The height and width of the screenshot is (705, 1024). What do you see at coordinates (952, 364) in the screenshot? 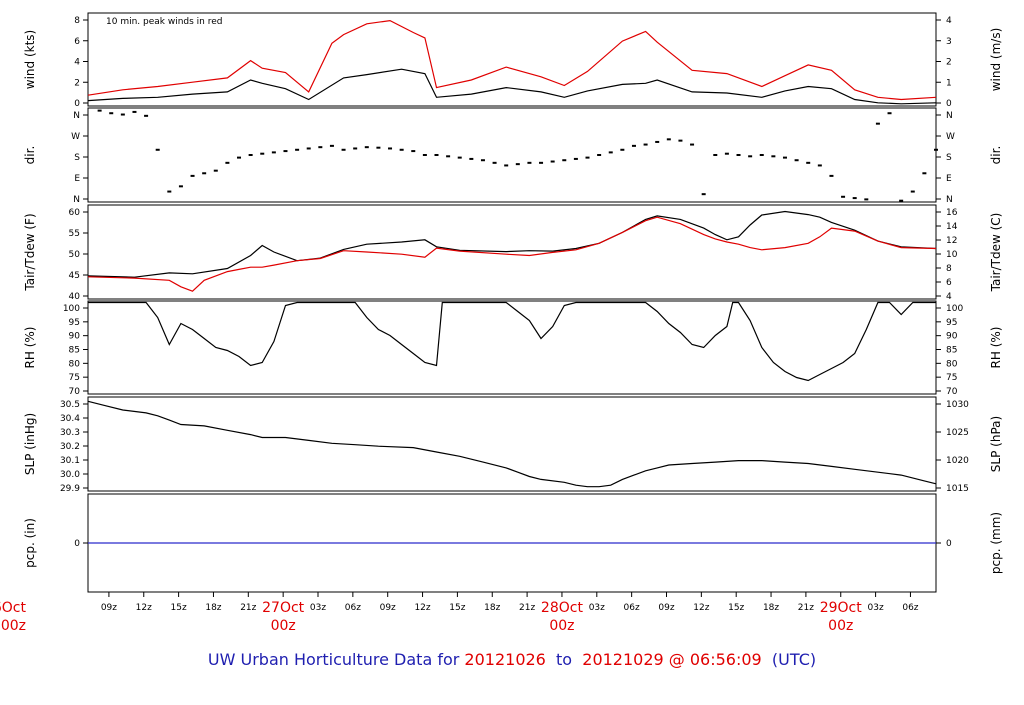
I see `right-tick-label: 80` at bounding box center [952, 364].